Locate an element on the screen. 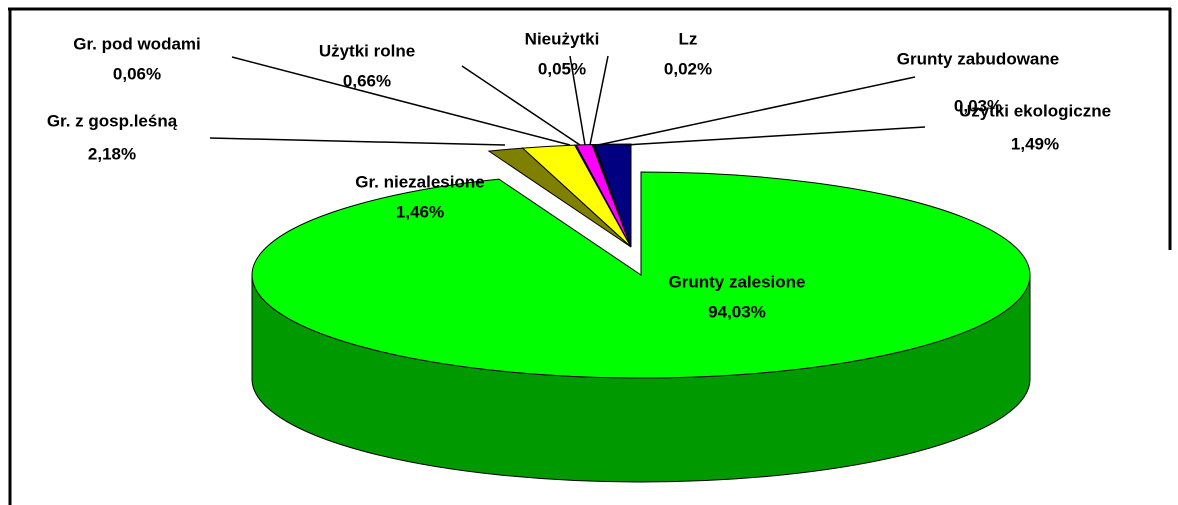  slice-value-label: 0,66% is located at coordinates (367, 80).